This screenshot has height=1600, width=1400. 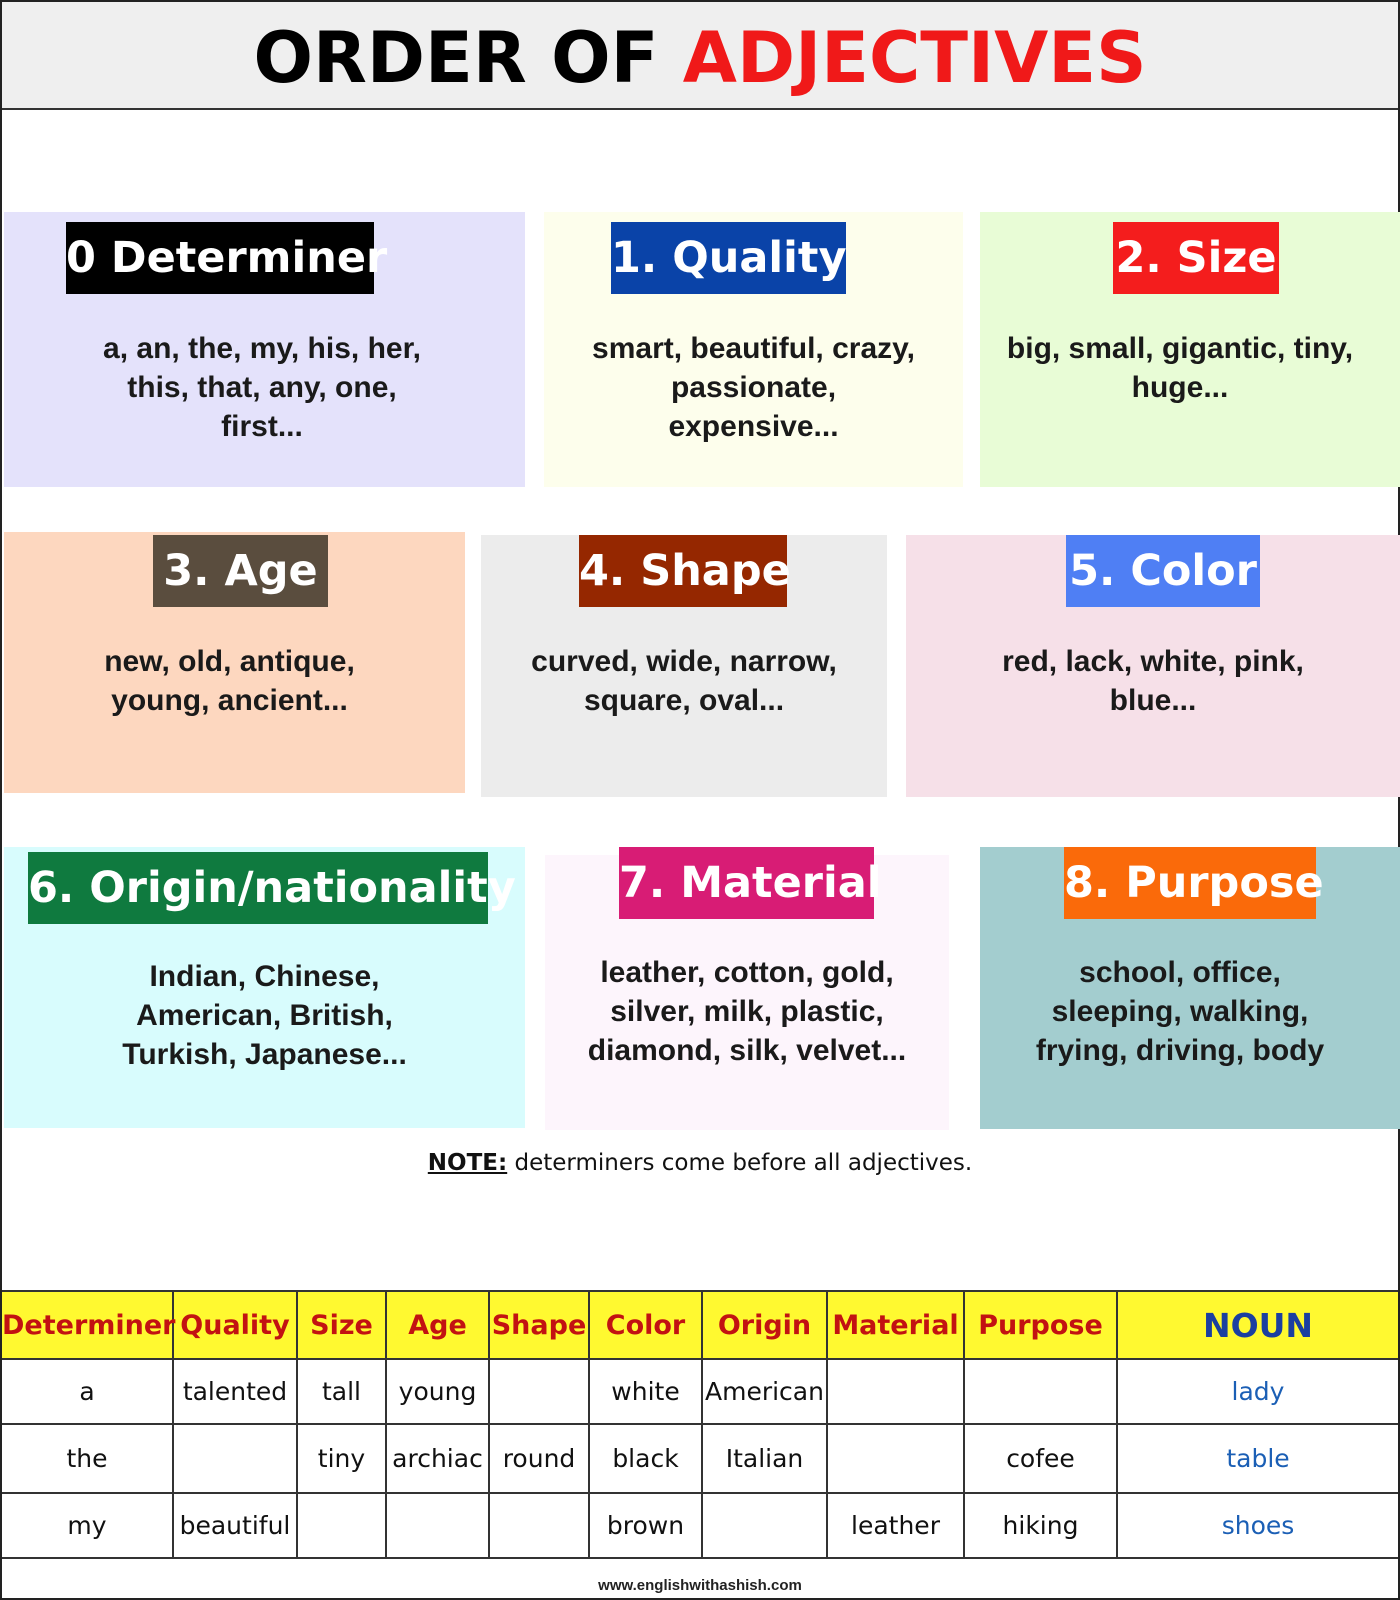 What do you see at coordinates (235, 1526) in the screenshot?
I see `table-cell: beautiful` at bounding box center [235, 1526].